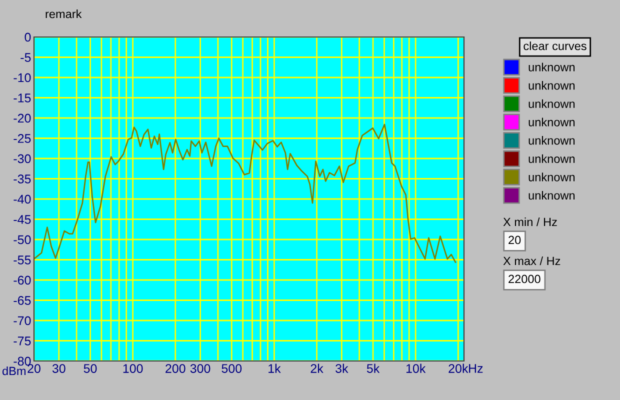  Describe the element at coordinates (22, 361) in the screenshot. I see `y-tick-label: -80` at that location.